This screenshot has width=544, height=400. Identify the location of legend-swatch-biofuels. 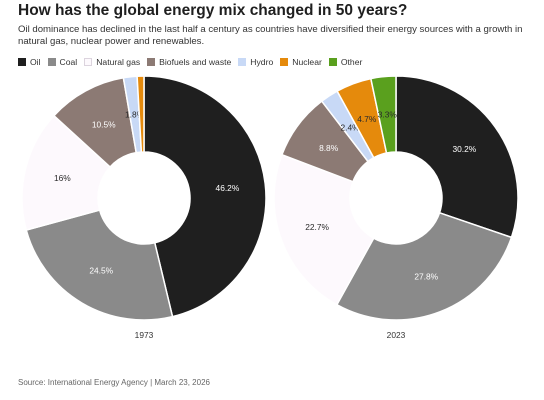
(151, 61).